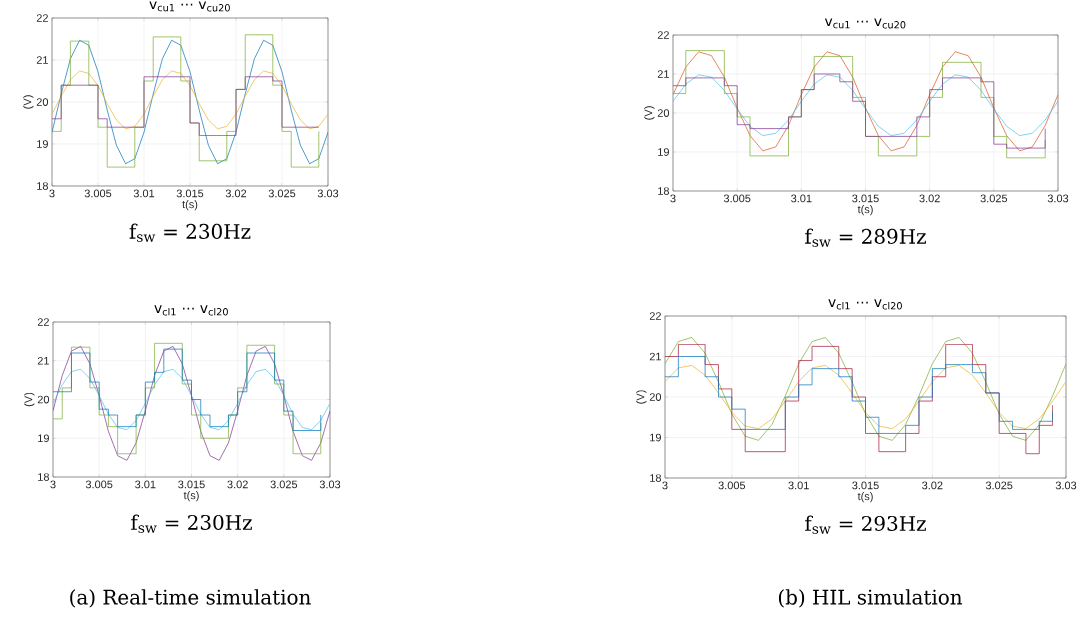  What do you see at coordinates (865, 524) in the screenshot?
I see `text: f$_{sw}$ = 293Hz` at bounding box center [865, 524].